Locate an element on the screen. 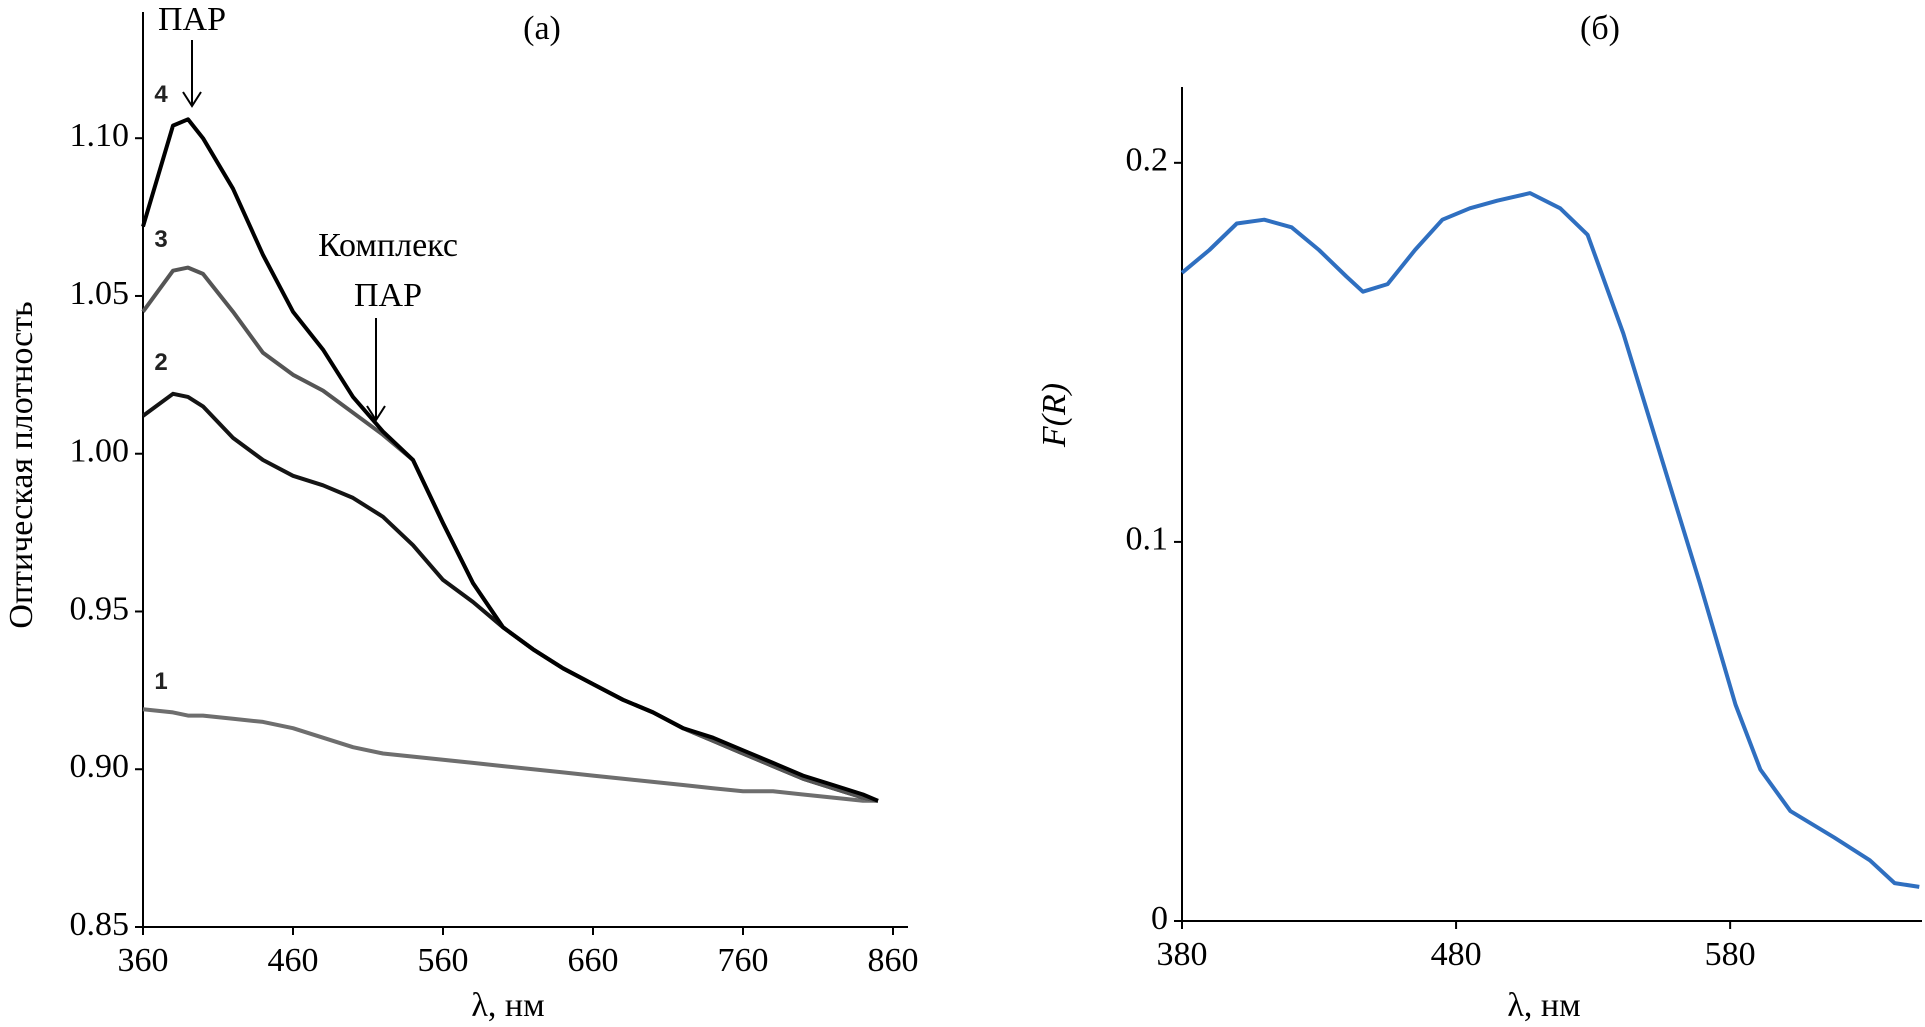 The width and height of the screenshot is (1925, 1027). curve-label: 2 is located at coordinates (160, 362).